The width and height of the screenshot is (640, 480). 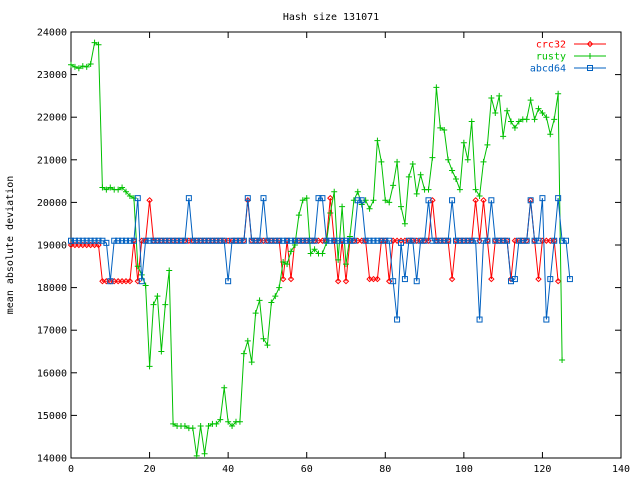 I want to click on x-tick-label: 80, so click(x=385, y=469).